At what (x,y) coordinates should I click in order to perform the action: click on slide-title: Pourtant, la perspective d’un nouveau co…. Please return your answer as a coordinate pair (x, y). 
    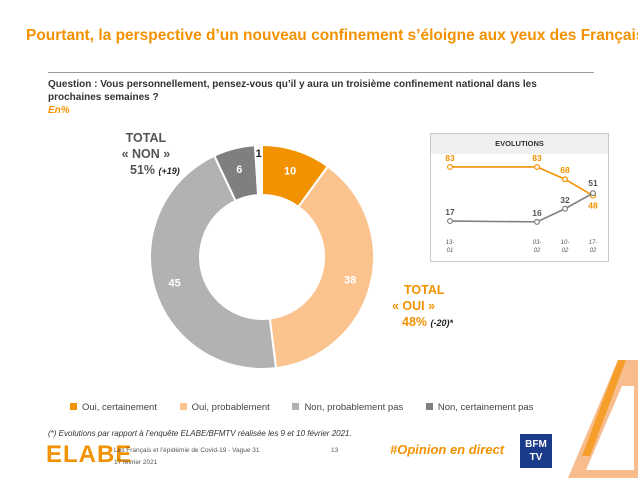
    Looking at the image, I should click on (332, 35).